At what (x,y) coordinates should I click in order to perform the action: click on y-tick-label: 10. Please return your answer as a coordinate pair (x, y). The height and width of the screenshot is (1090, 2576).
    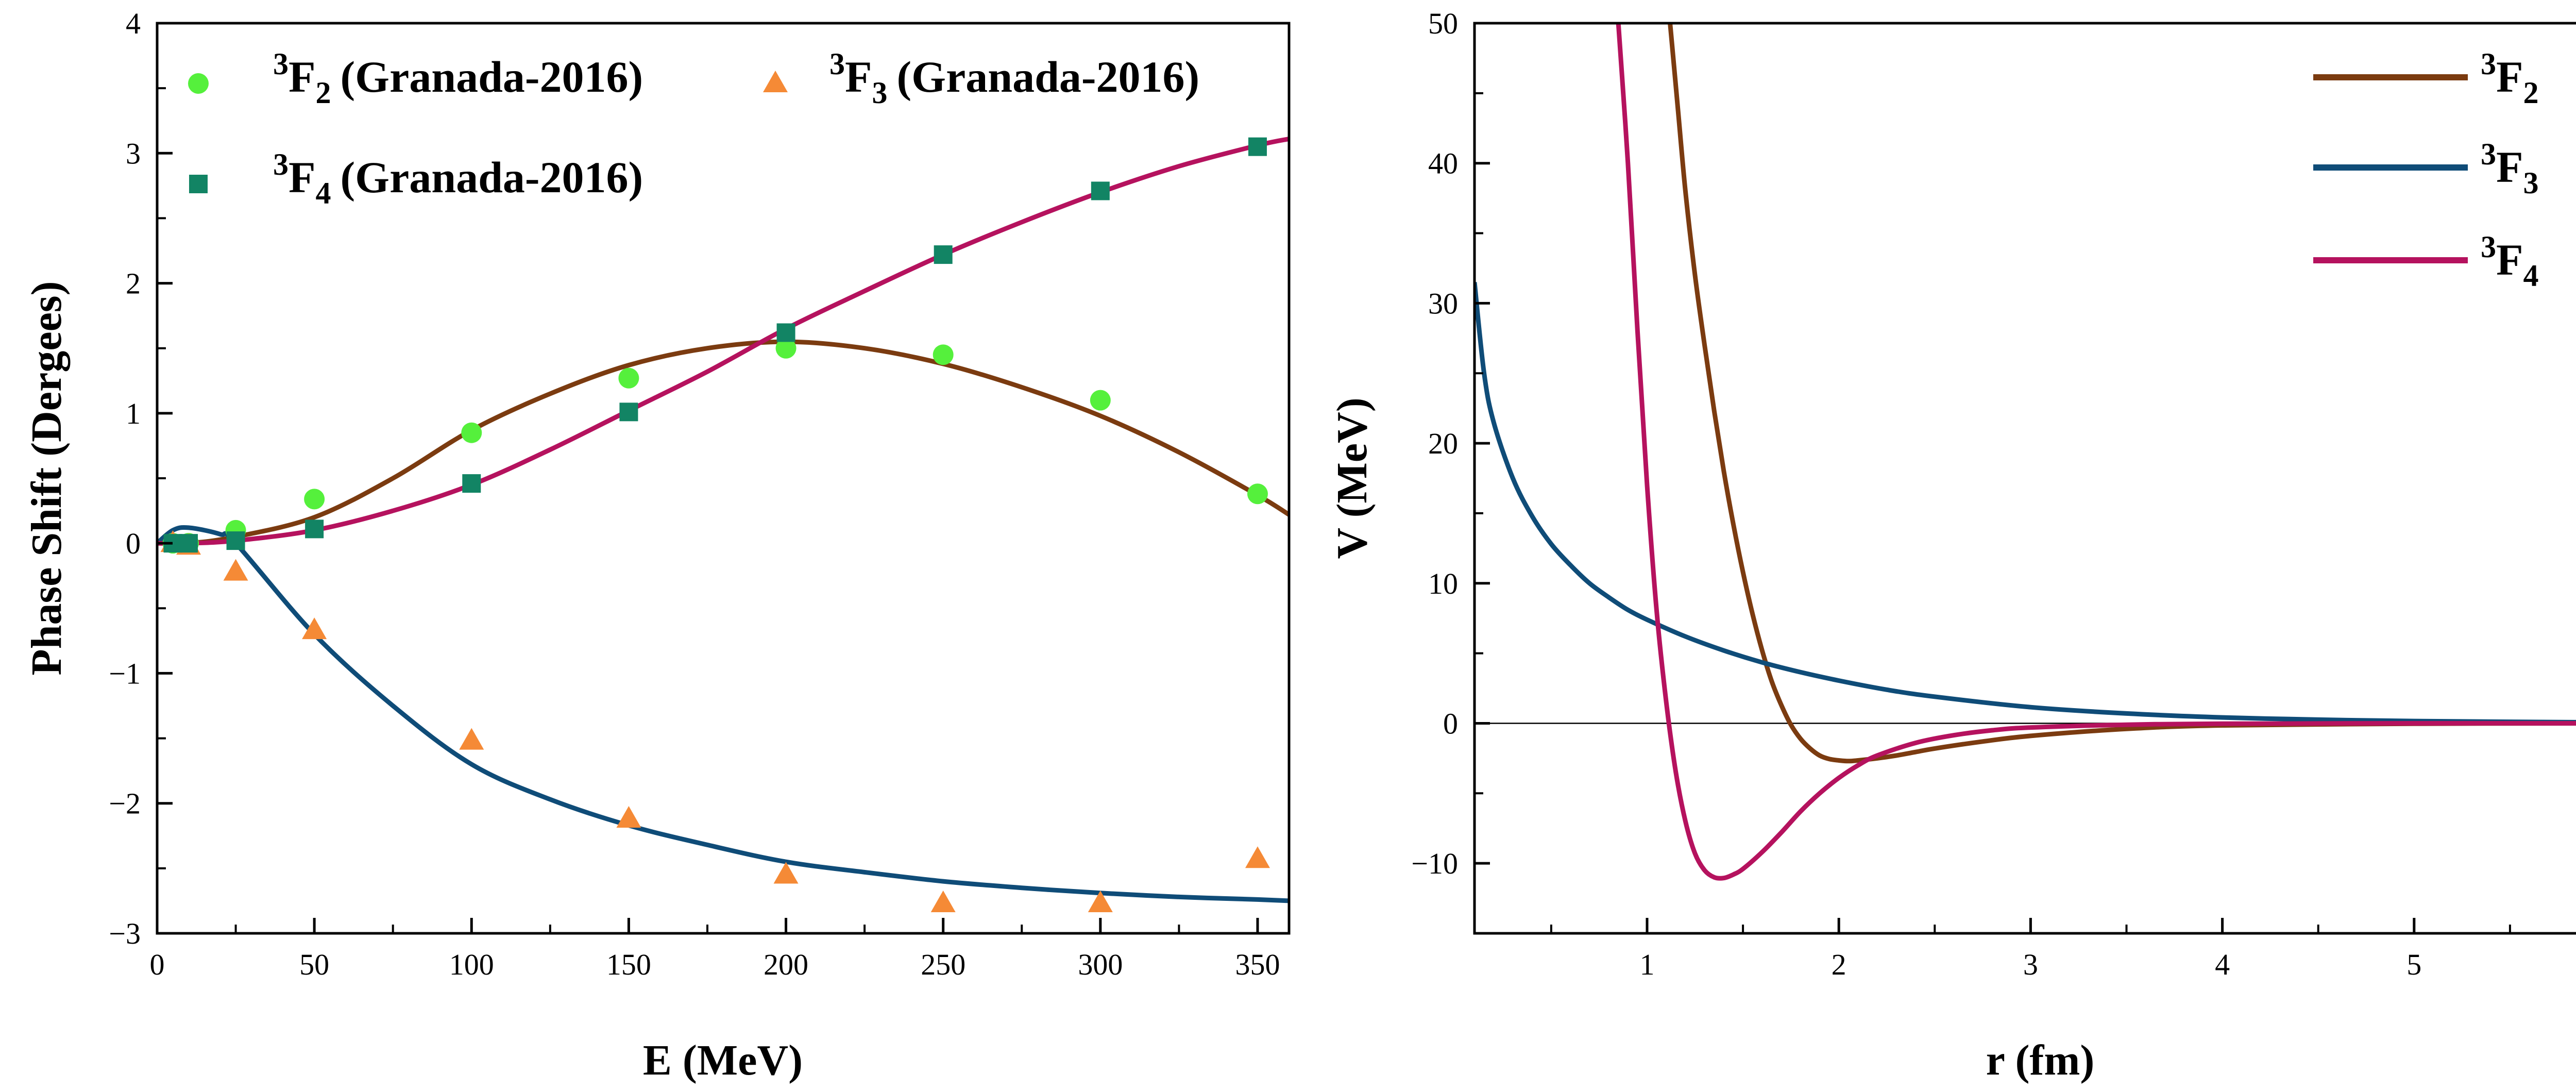
    Looking at the image, I should click on (1443, 583).